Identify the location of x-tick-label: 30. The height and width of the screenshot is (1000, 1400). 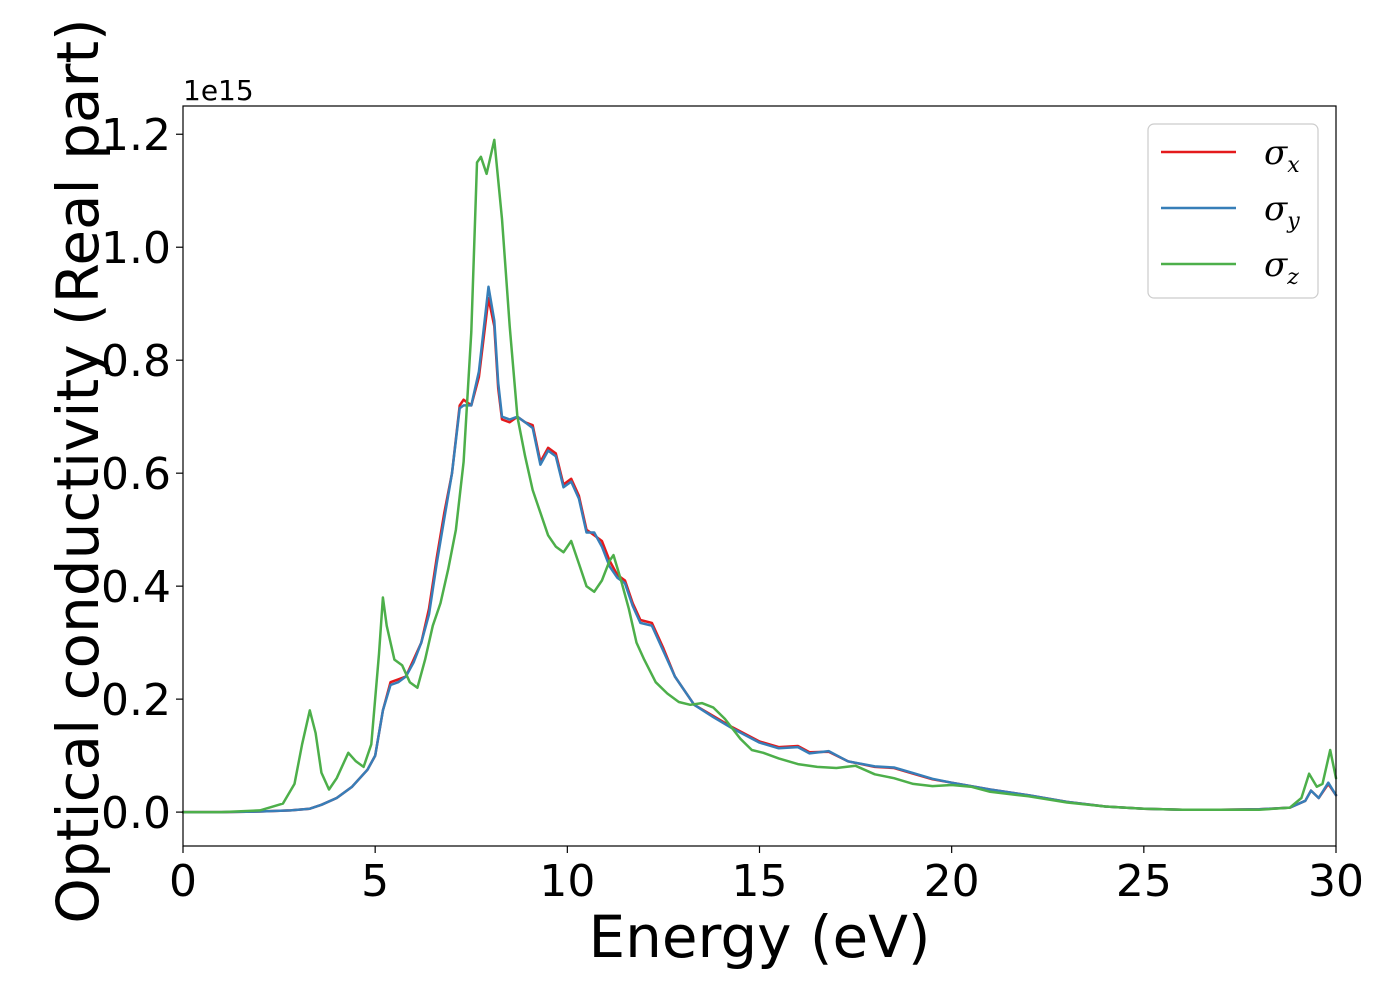
(1336, 881).